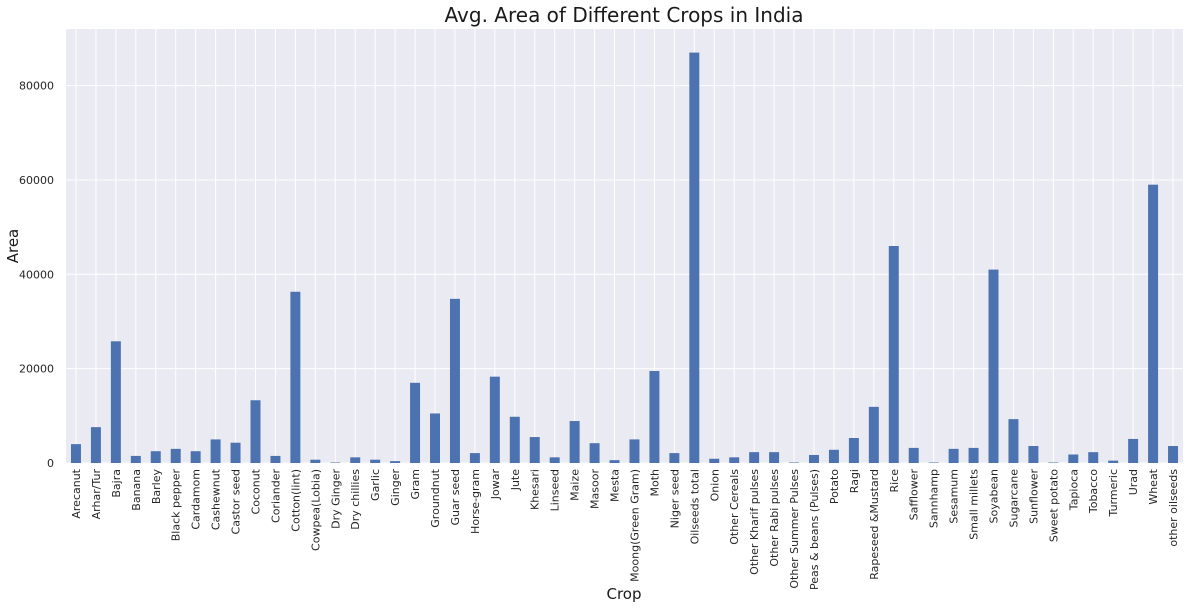 This screenshot has width=1188, height=609. What do you see at coordinates (854, 481) in the screenshot?
I see `x-tick-label: Ragi` at bounding box center [854, 481].